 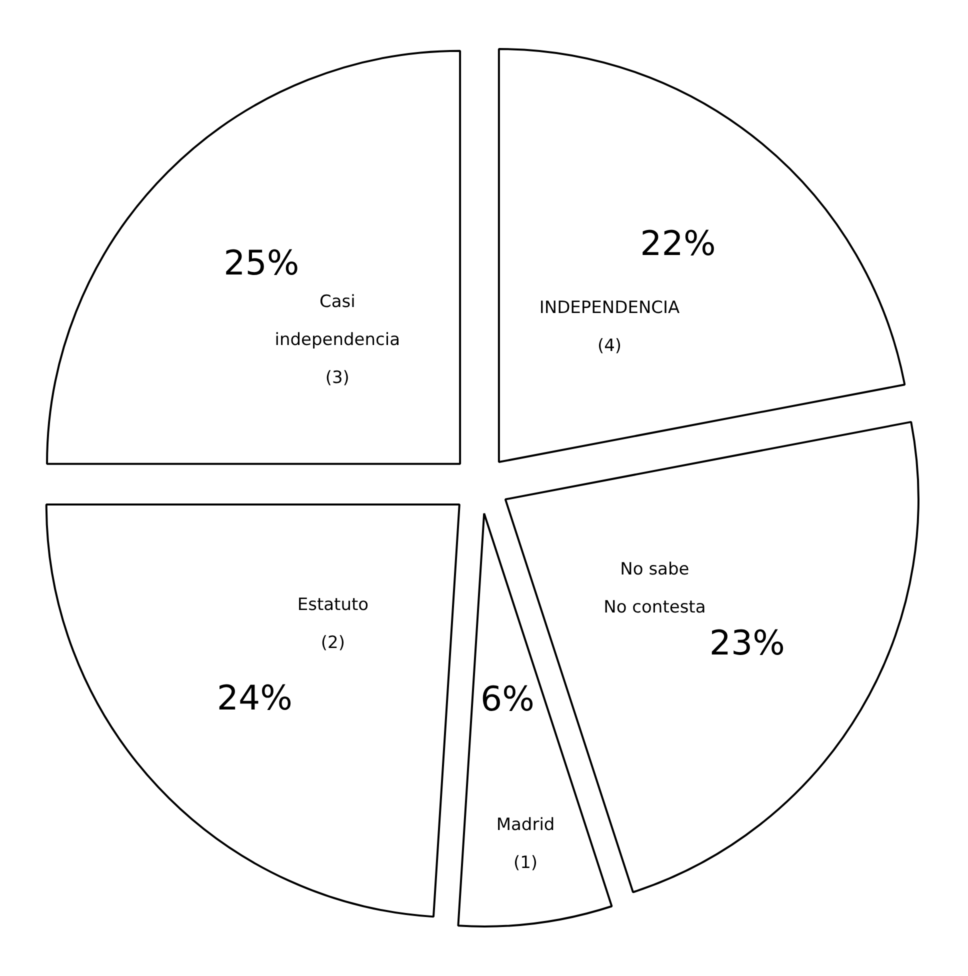 What do you see at coordinates (678, 244) in the screenshot?
I see `data-label: 22%` at bounding box center [678, 244].